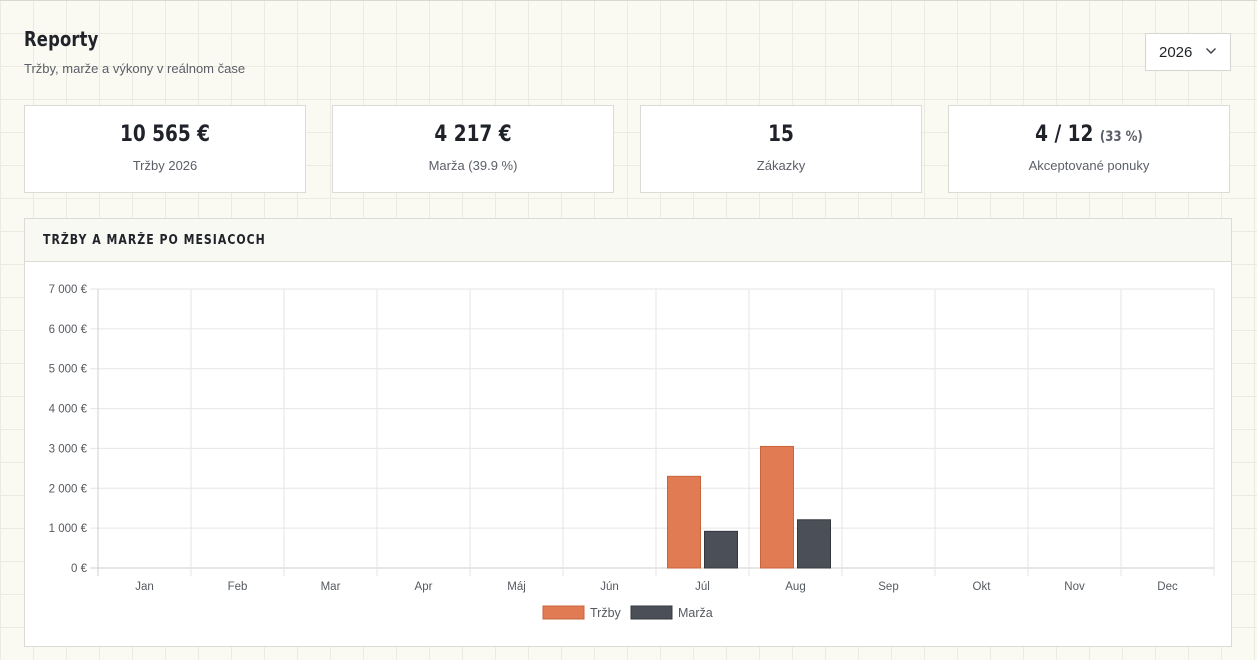 The width and height of the screenshot is (1257, 660). I want to click on kpi-label: Zákazky, so click(781, 165).